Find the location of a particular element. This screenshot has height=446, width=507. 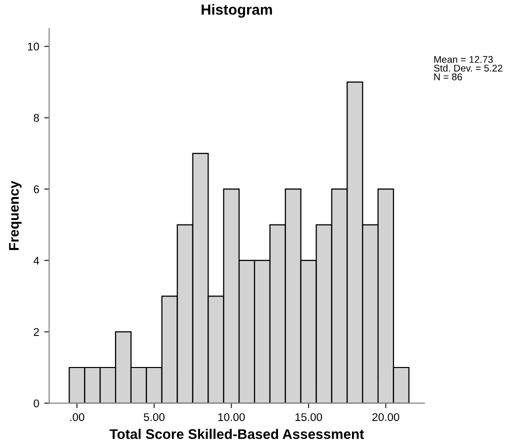

x-tick-label: 10.00 is located at coordinates (231, 417).